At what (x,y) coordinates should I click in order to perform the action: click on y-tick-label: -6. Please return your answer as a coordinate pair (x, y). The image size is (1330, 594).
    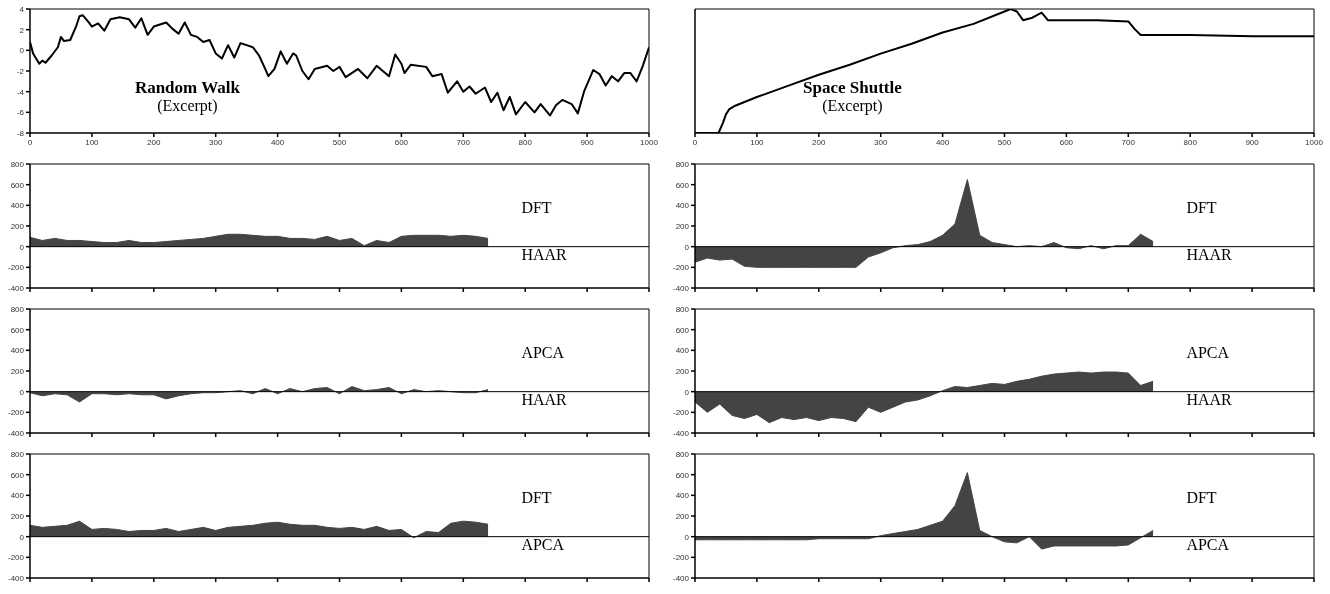
    Looking at the image, I should click on (20, 113).